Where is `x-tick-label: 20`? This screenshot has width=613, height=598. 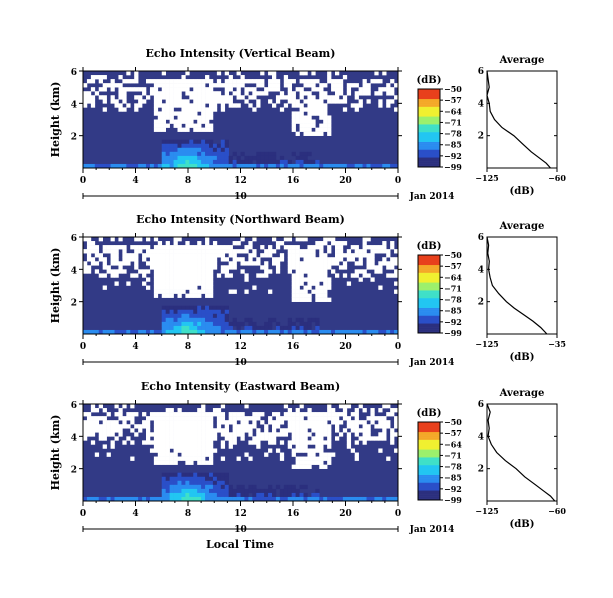
x-tick-label: 20 is located at coordinates (345, 181).